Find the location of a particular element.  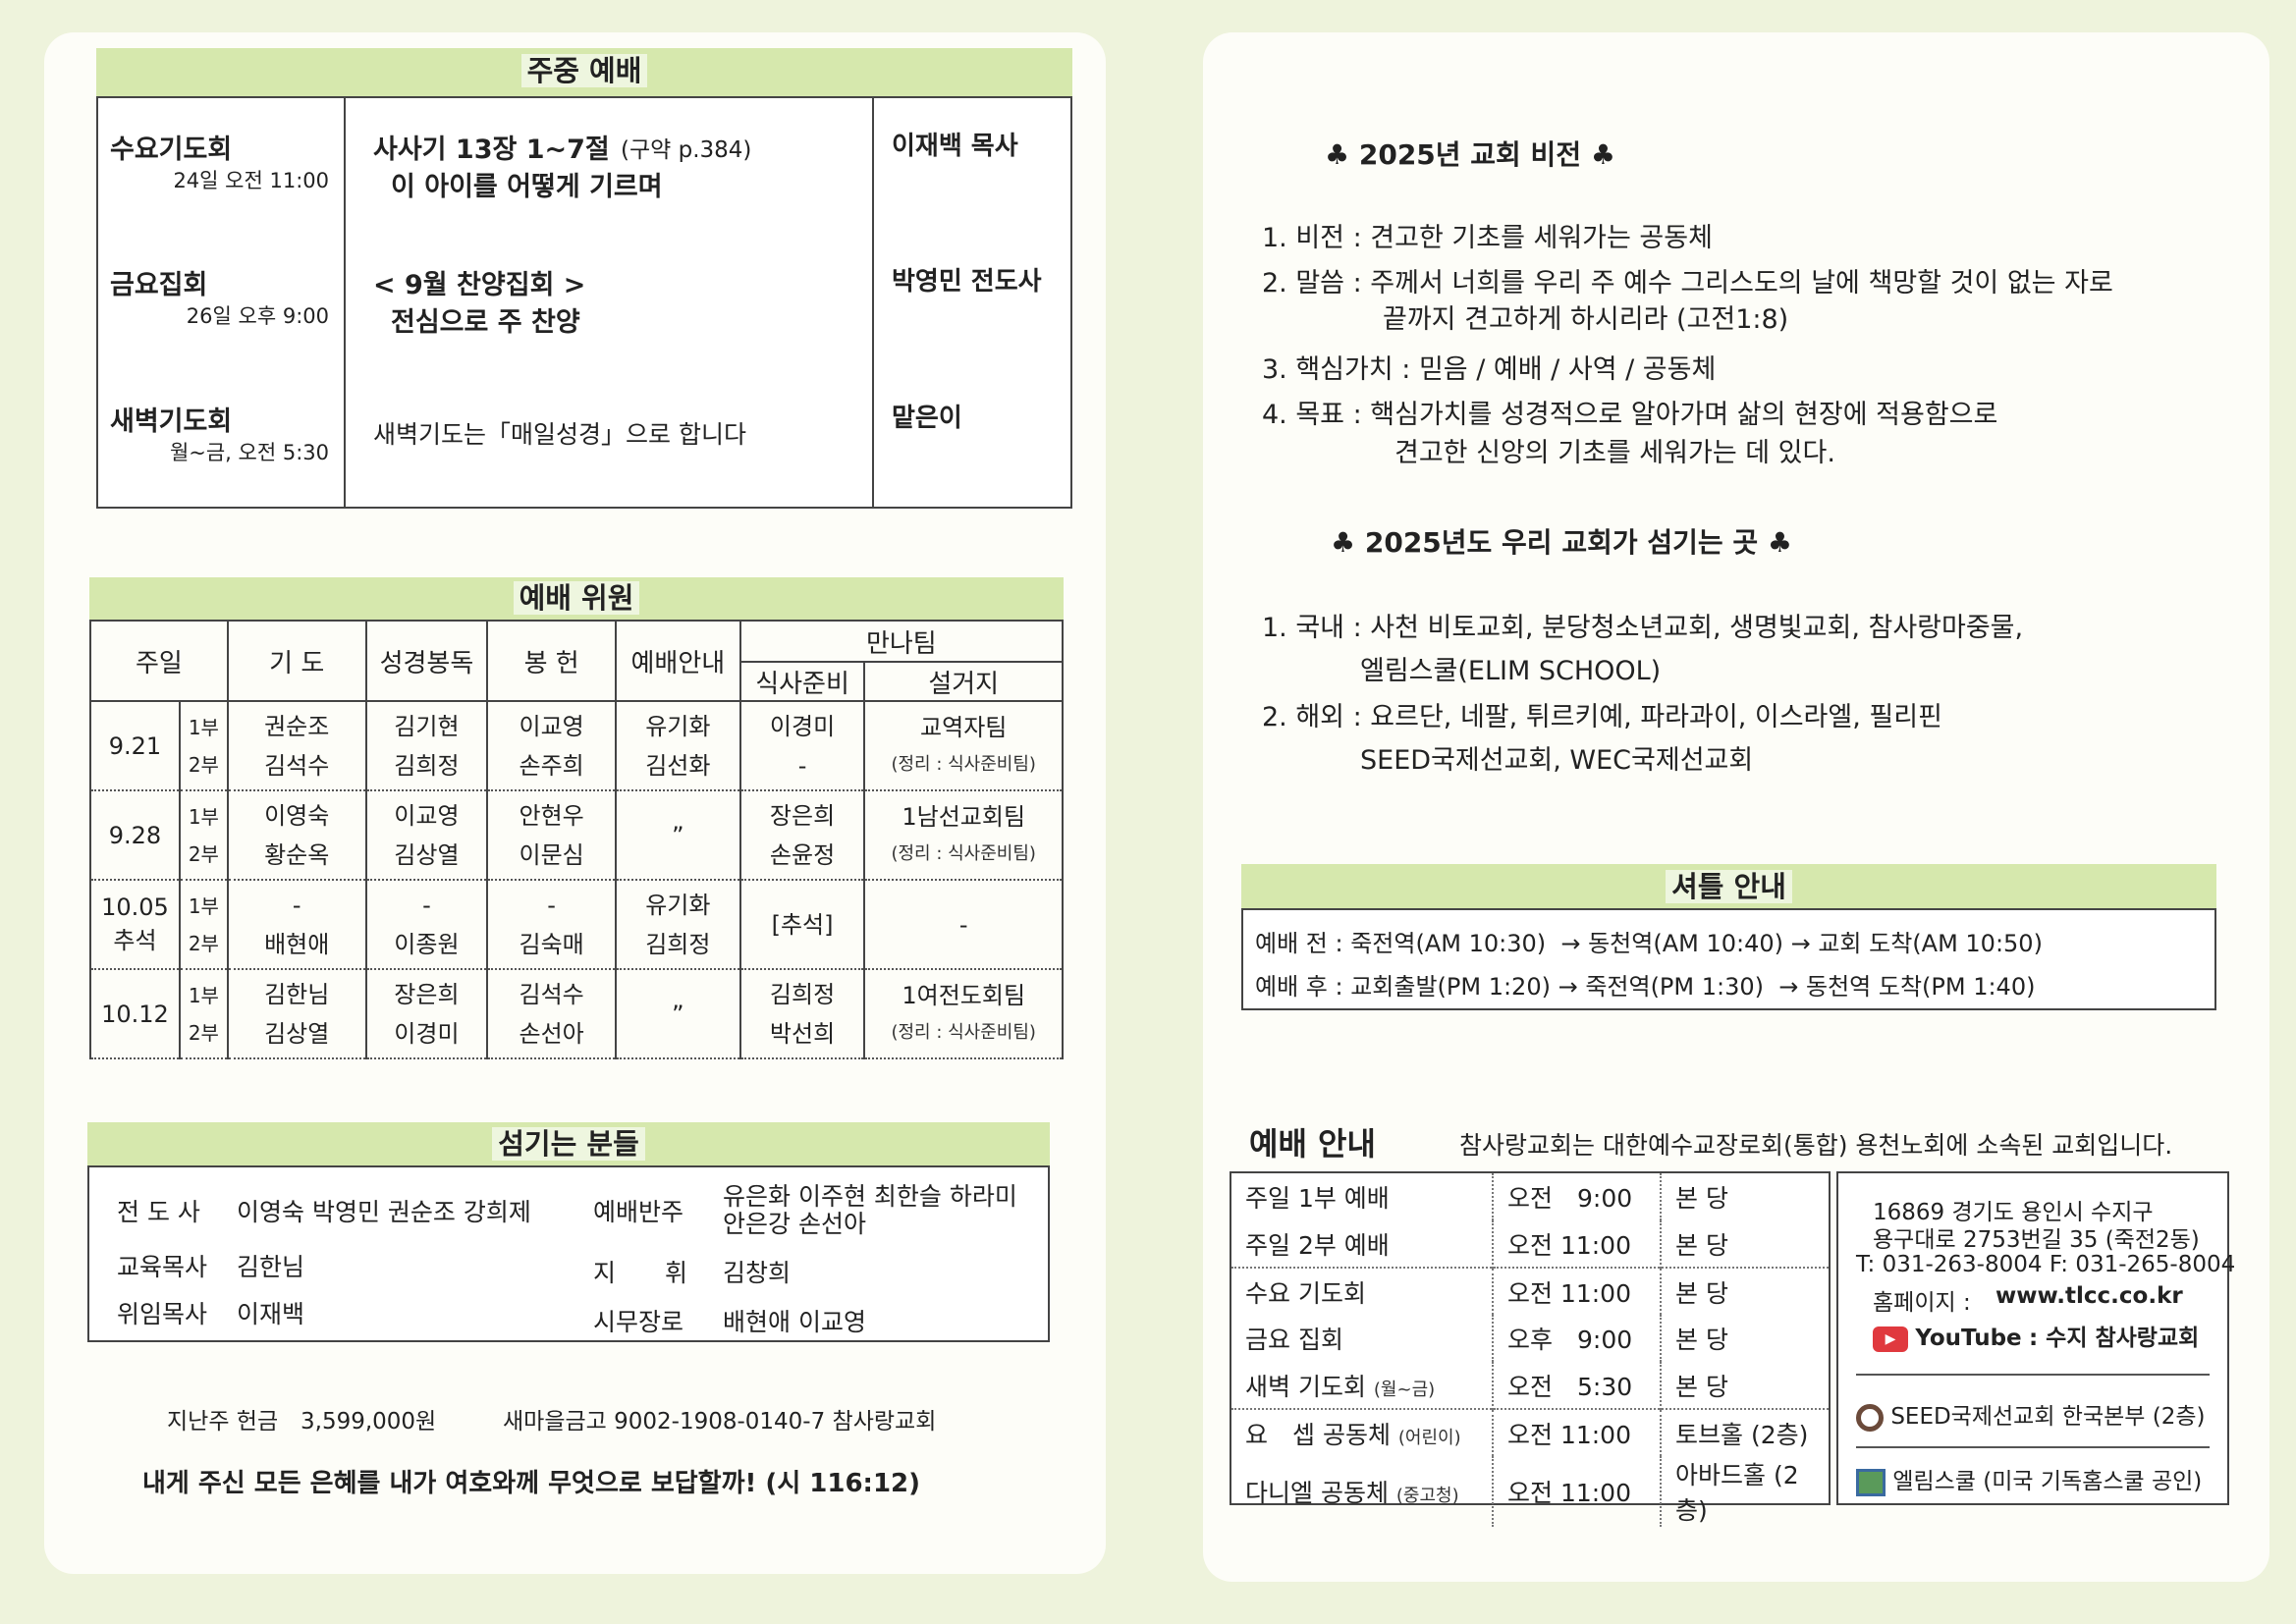

prayer-name: 김상열 is located at coordinates (297, 1033).